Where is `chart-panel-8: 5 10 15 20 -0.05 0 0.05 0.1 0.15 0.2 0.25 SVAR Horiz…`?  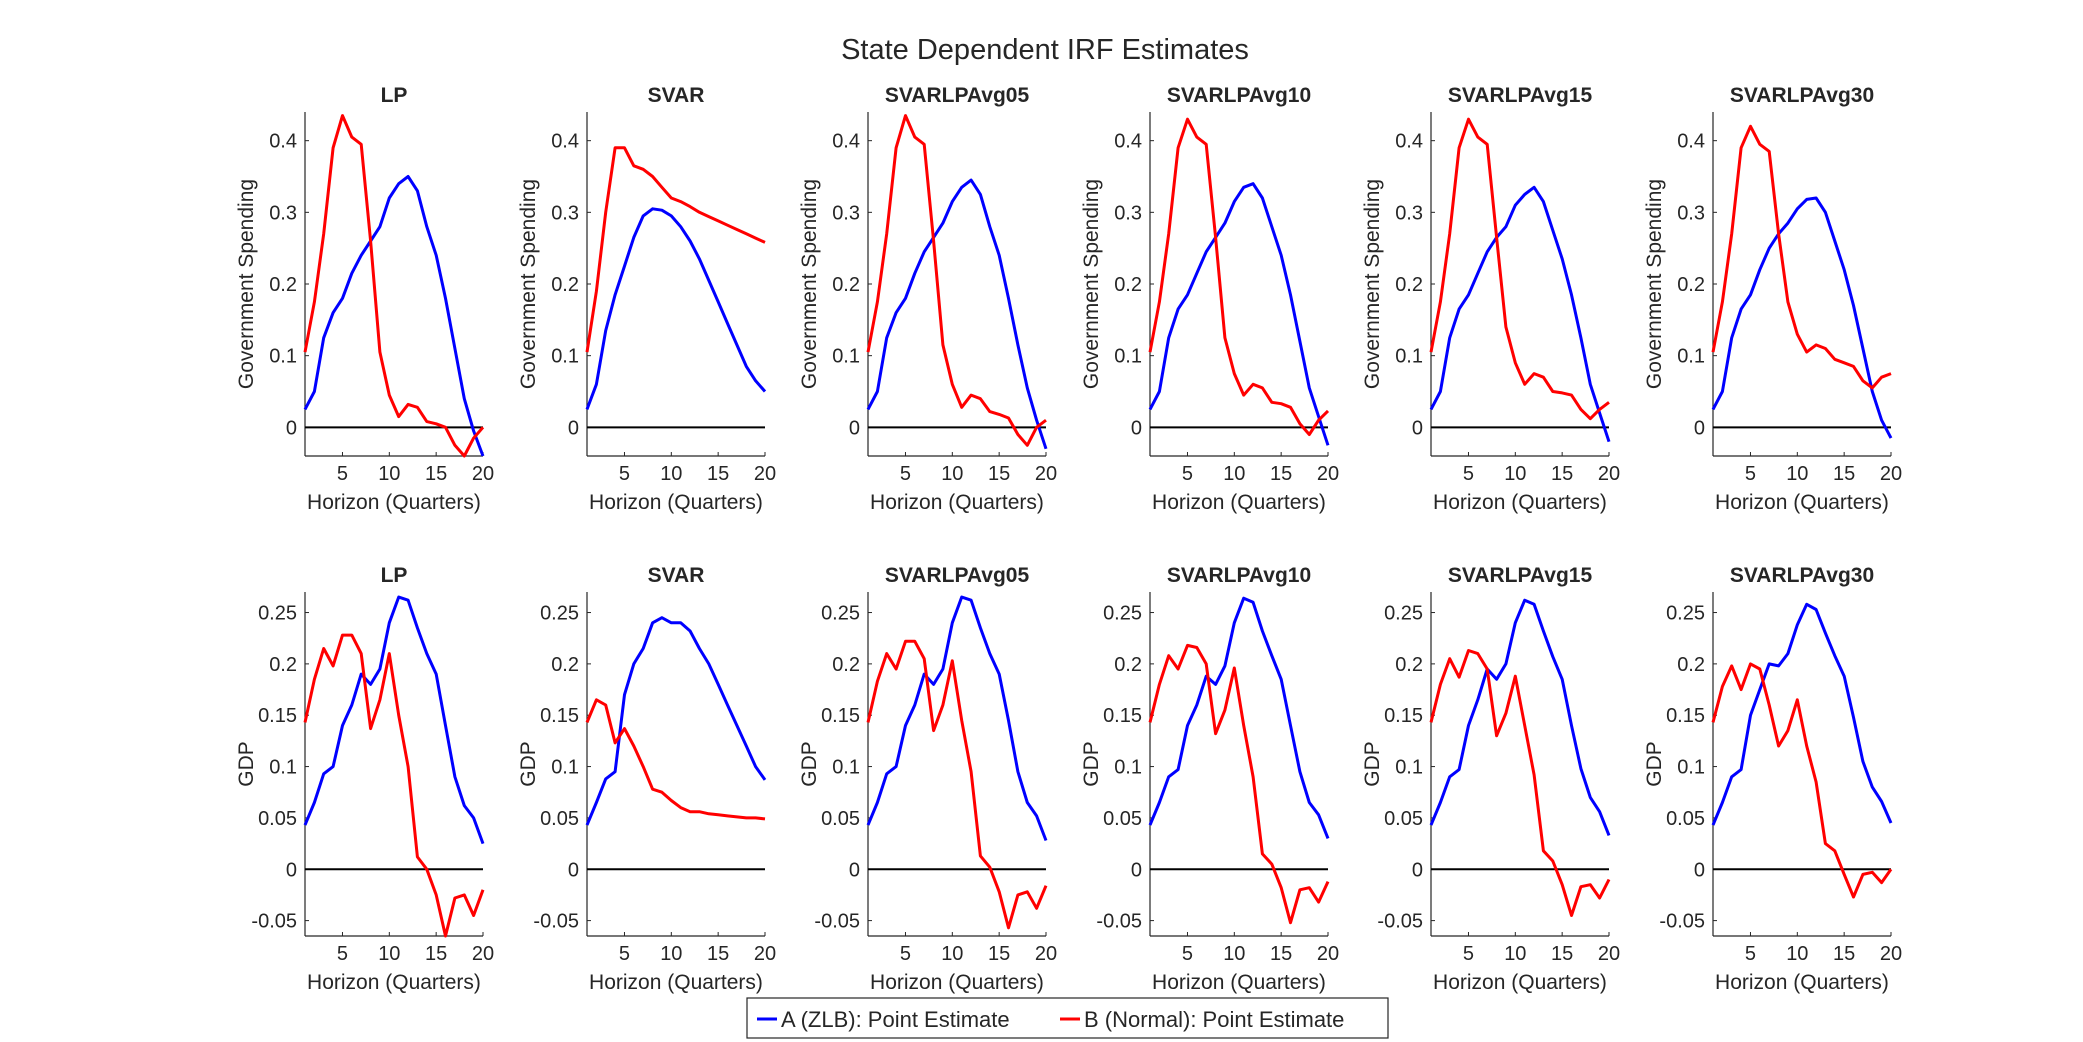 chart-panel-8: 5 10 15 20 -0.05 0 0.05 0.1 0.15 0.2 0.25 SVAR Horiz… is located at coordinates (646, 779).